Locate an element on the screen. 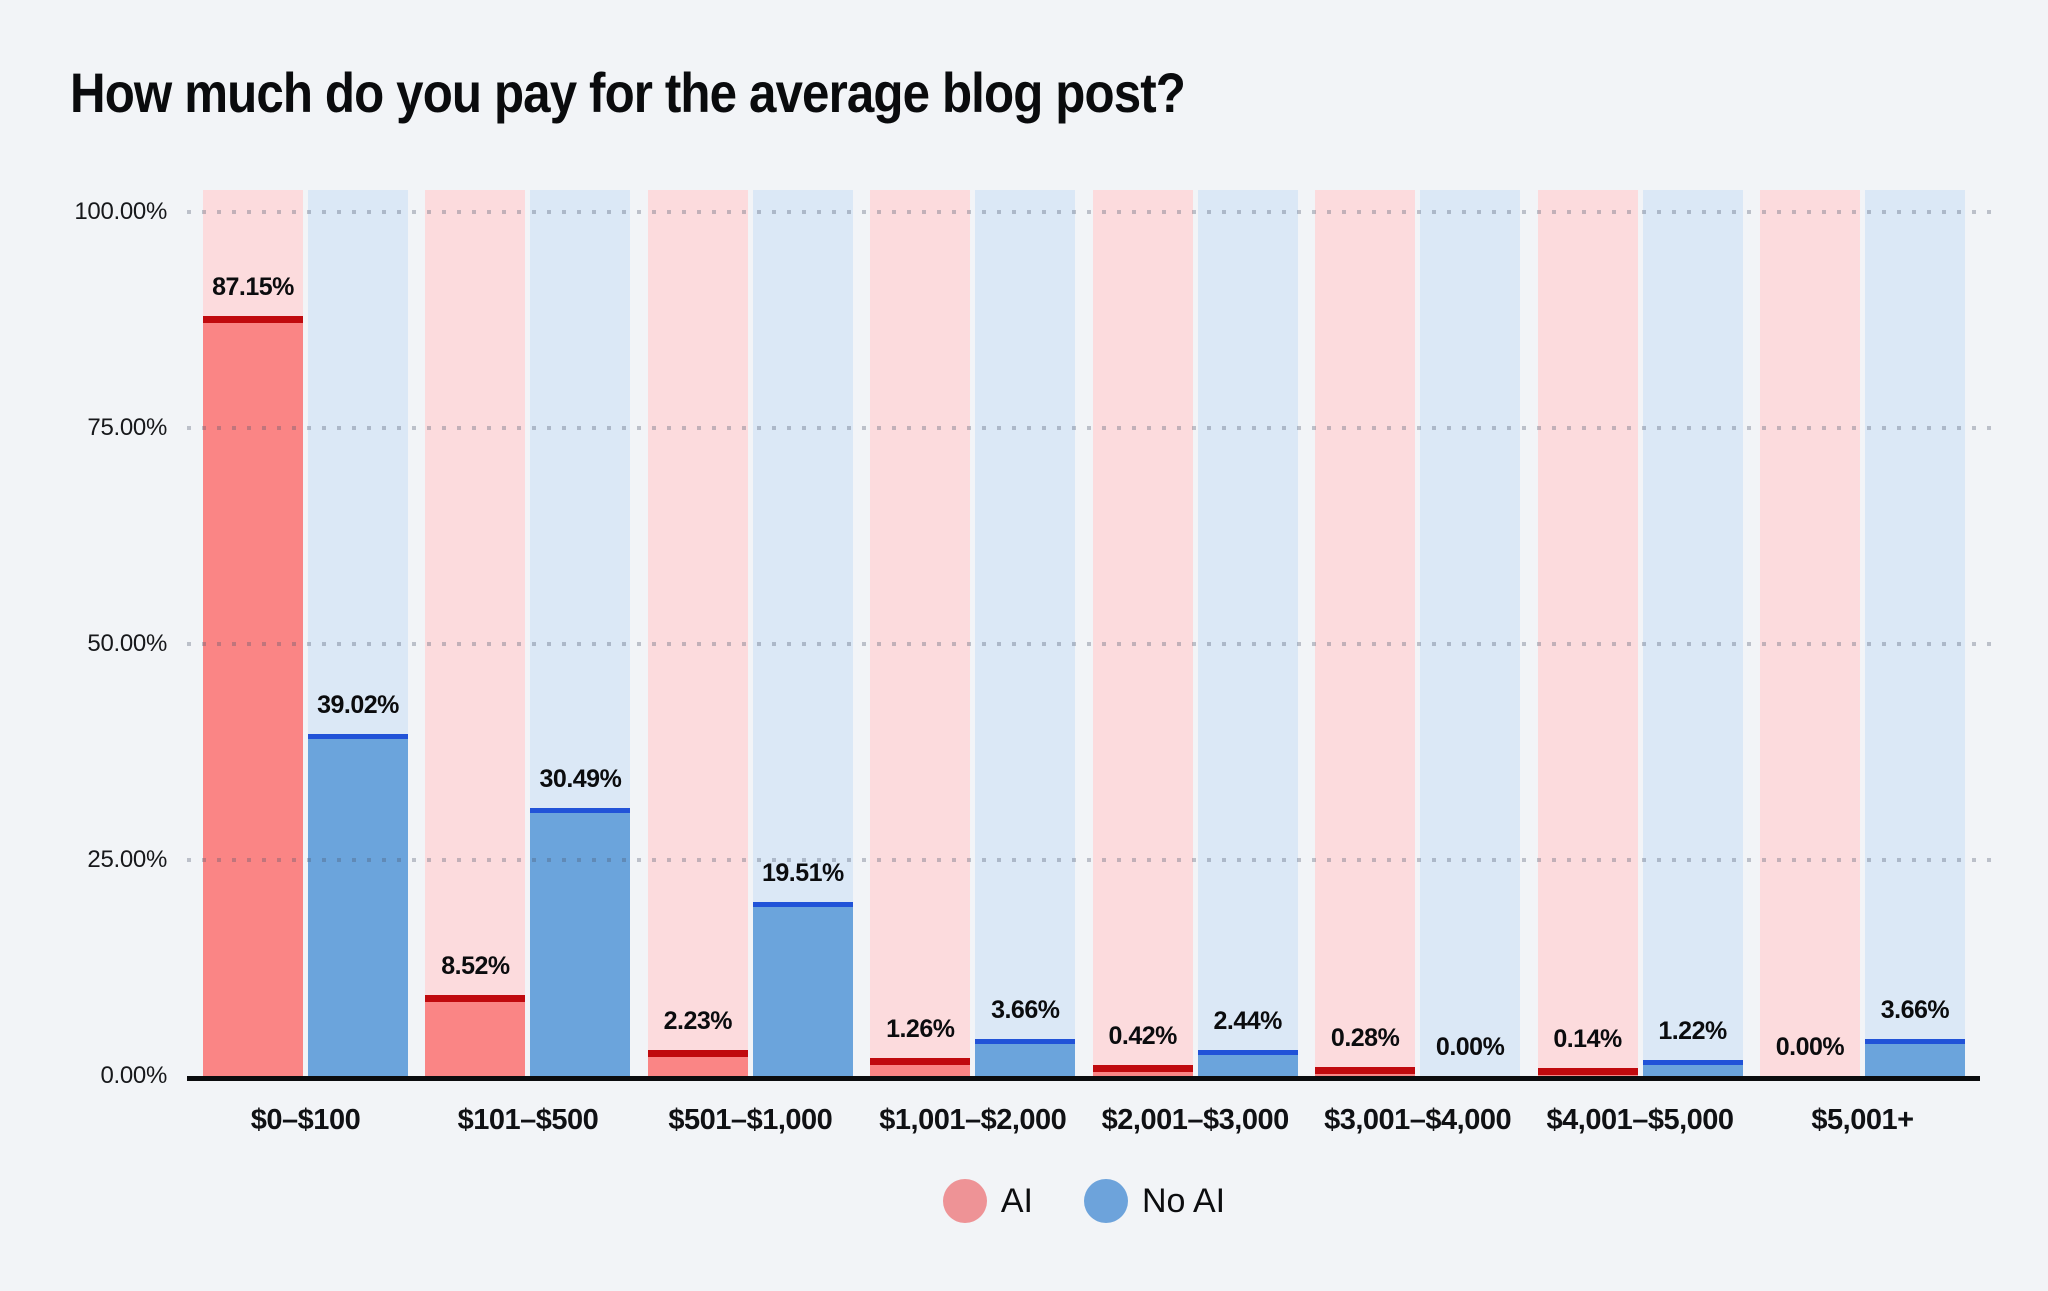  no-ai-bar-track: 19.51% is located at coordinates (802, 633).